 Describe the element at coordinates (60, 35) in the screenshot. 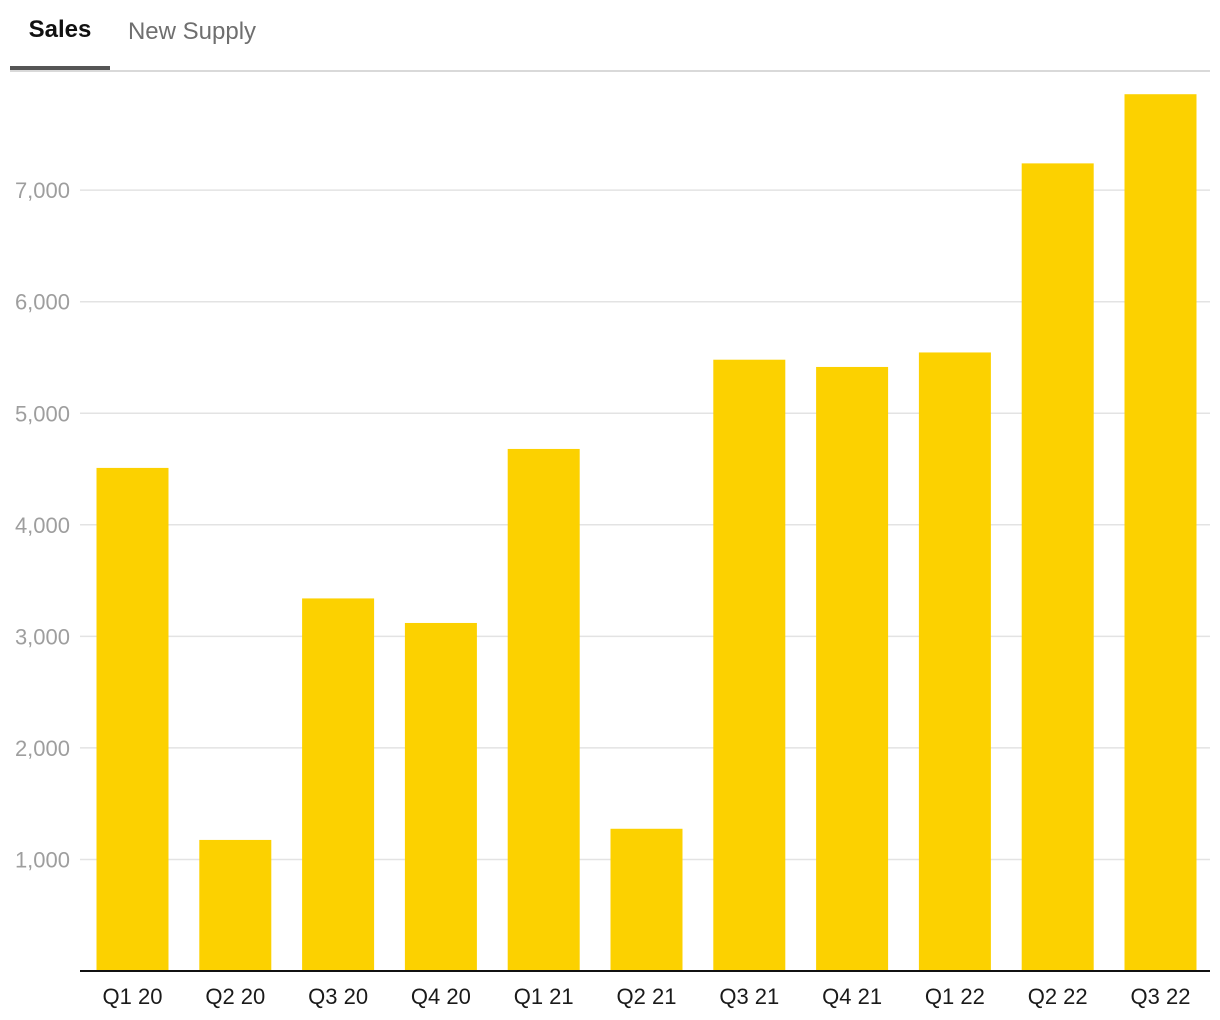

I see `tab-sales: Sales` at that location.